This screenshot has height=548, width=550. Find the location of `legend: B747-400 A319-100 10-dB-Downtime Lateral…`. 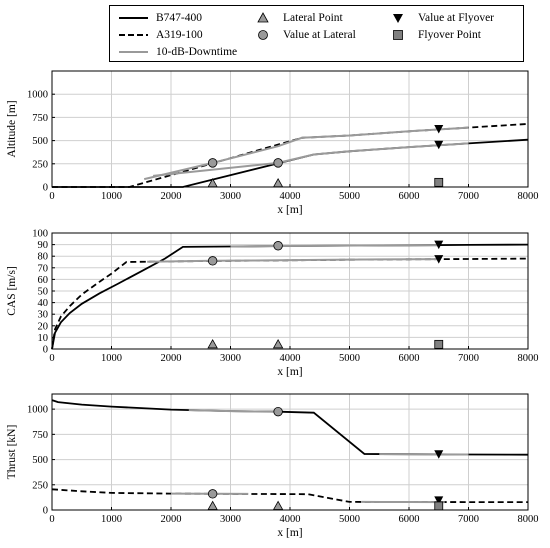

legend: B747-400 A319-100 10-dB-Downtime Lateral… is located at coordinates (316, 33).